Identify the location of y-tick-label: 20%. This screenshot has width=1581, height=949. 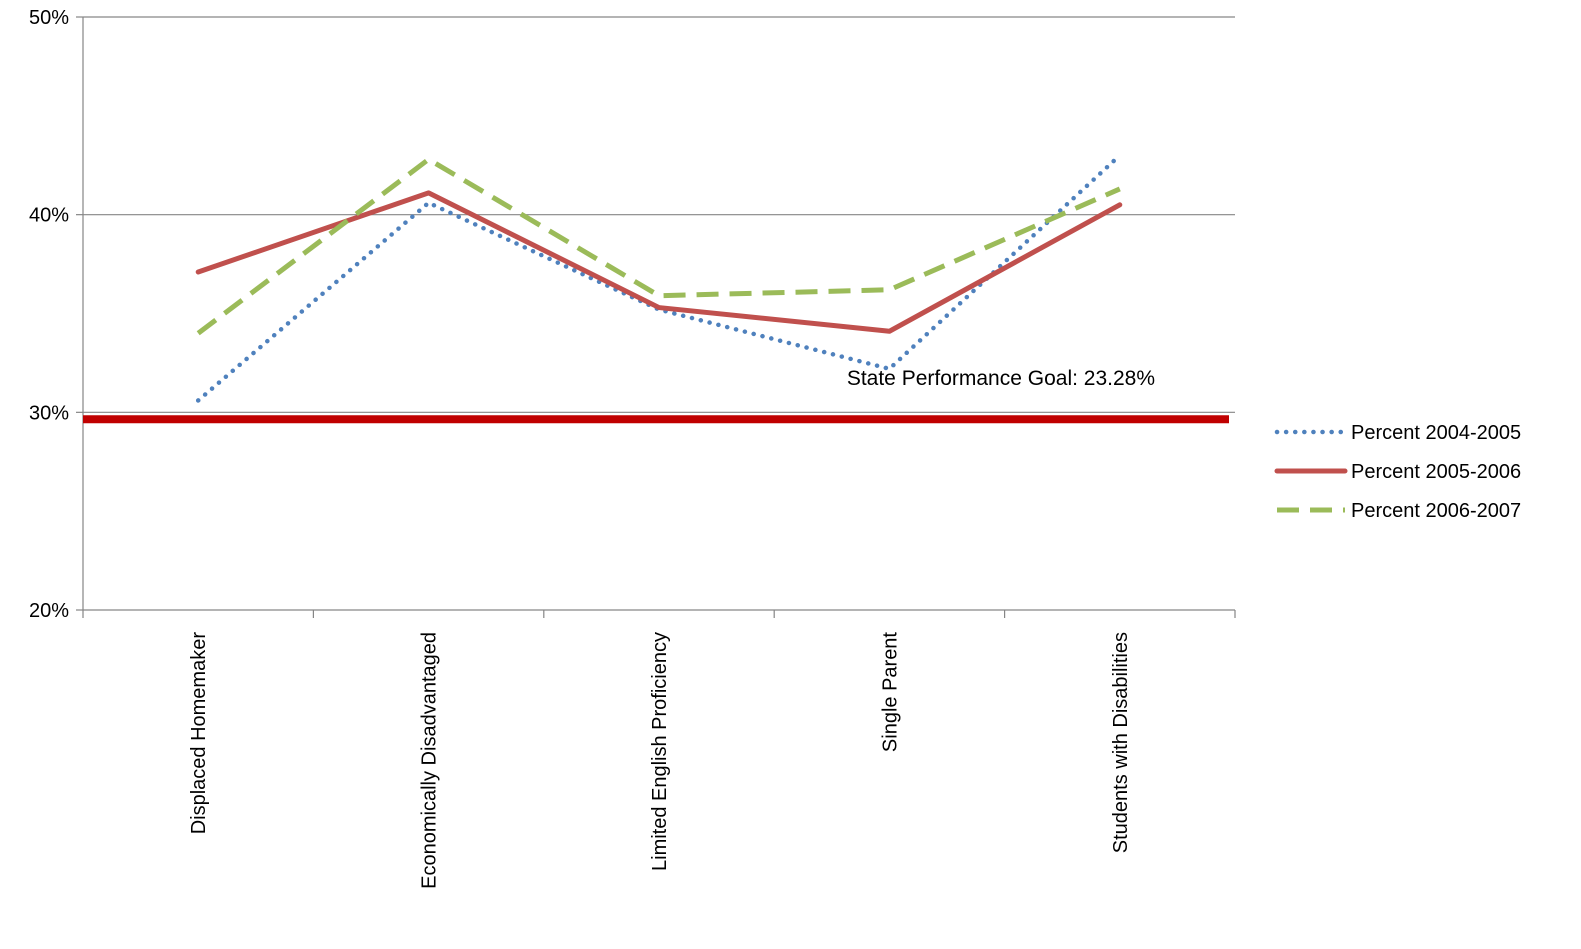
(49, 611).